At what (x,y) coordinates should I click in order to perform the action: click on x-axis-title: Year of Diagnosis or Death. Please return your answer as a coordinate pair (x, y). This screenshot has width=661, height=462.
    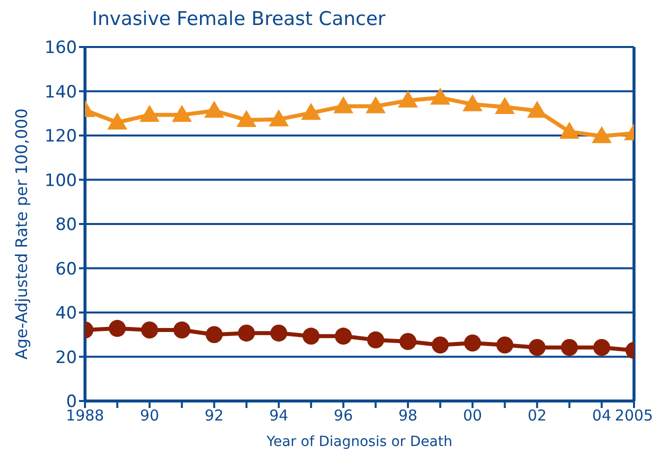
    Looking at the image, I should click on (359, 442).